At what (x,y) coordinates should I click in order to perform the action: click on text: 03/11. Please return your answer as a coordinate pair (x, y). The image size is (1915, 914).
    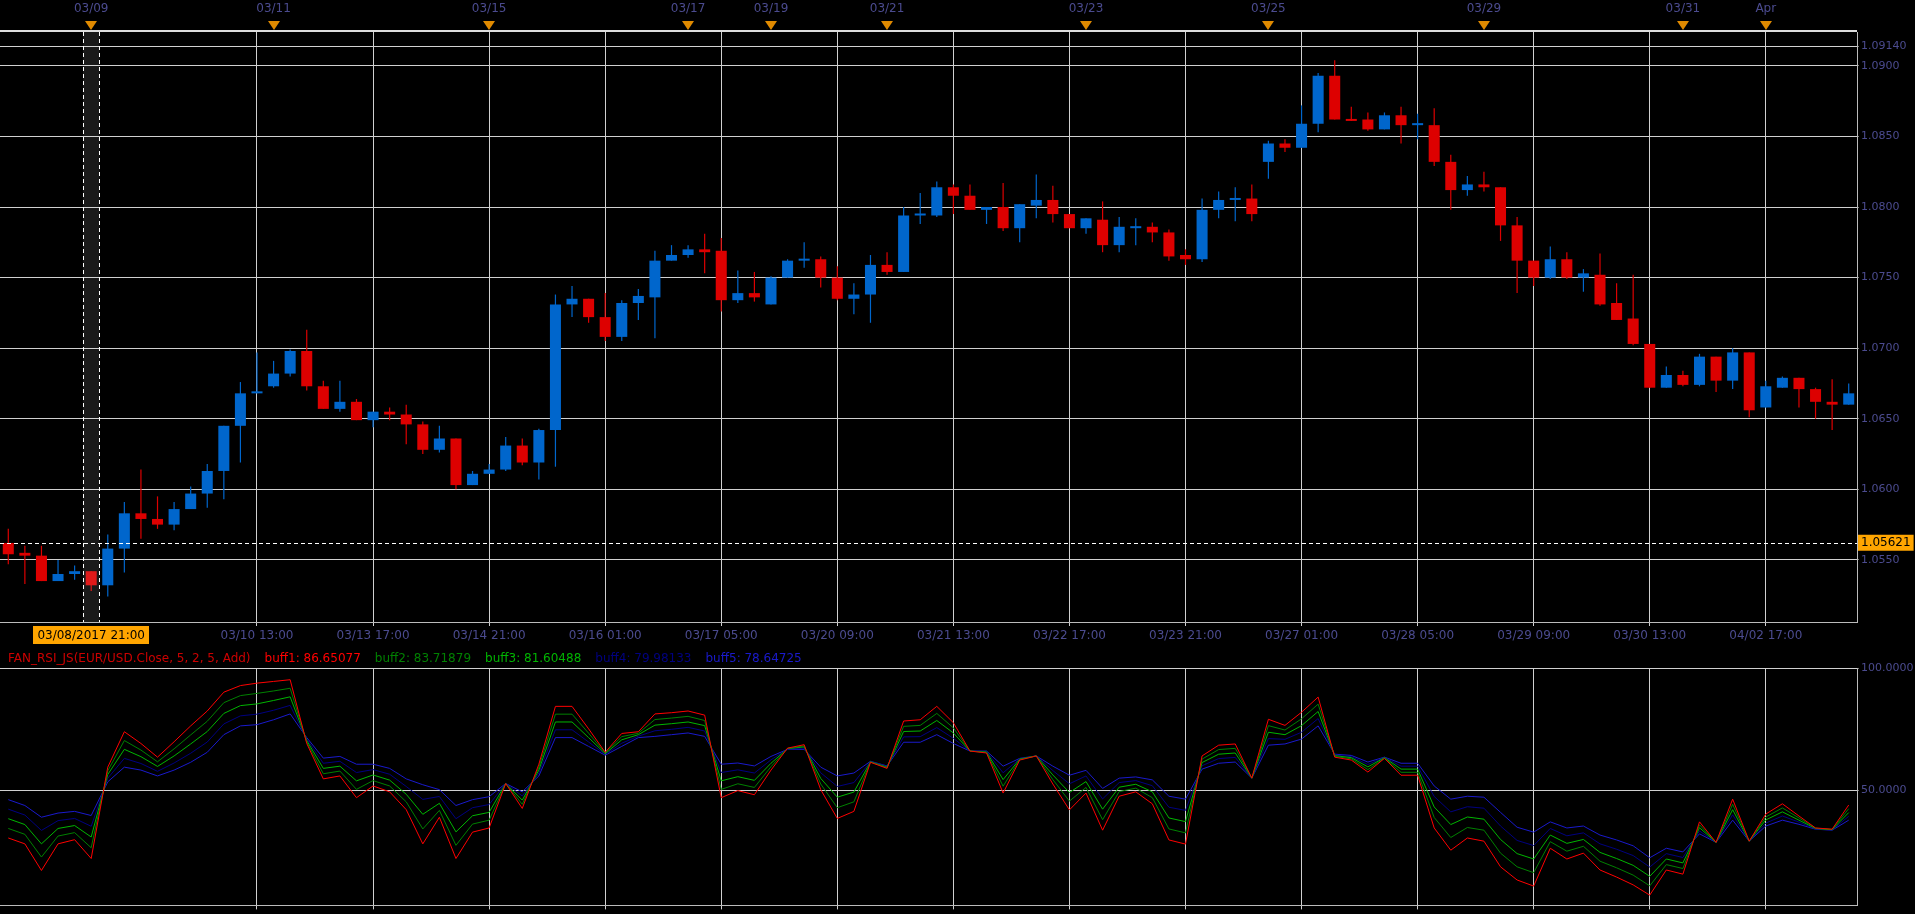
    Looking at the image, I should click on (273, 8).